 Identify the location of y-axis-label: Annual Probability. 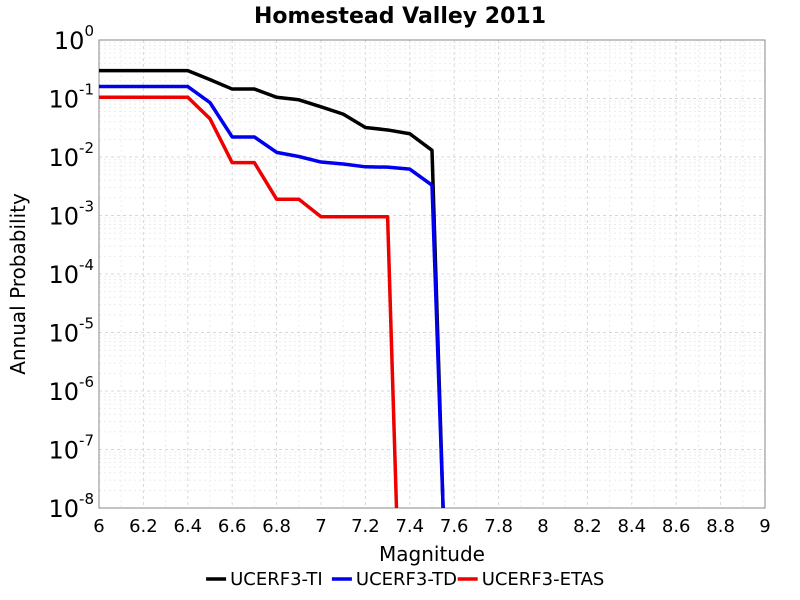
(18, 284).